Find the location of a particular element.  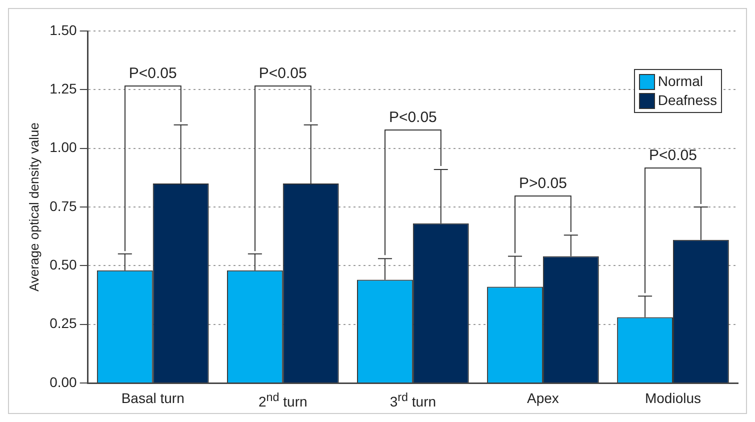

y-tick-label: 1.50 is located at coordinates (64, 30).